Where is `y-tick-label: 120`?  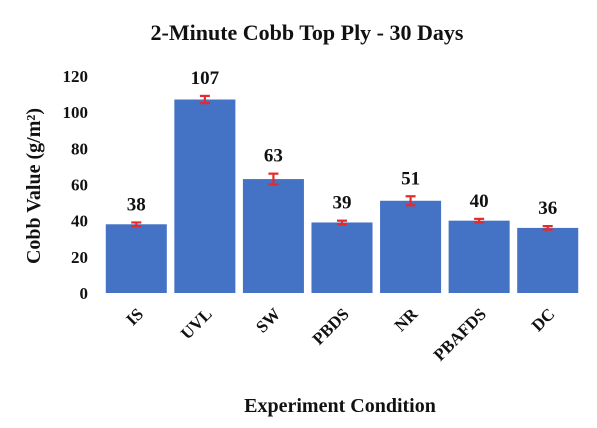
y-tick-label: 120 is located at coordinates (76, 76).